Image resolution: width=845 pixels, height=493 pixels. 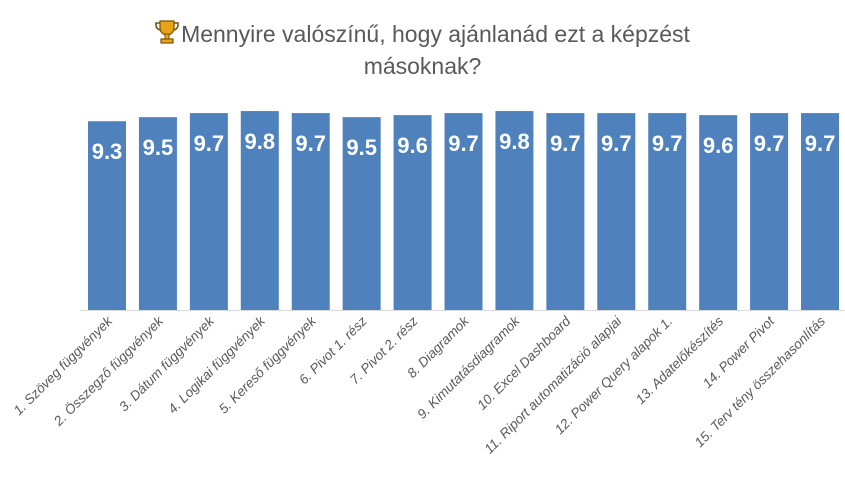 I want to click on category-label: 3. Dátum függvények, so click(x=167, y=364).